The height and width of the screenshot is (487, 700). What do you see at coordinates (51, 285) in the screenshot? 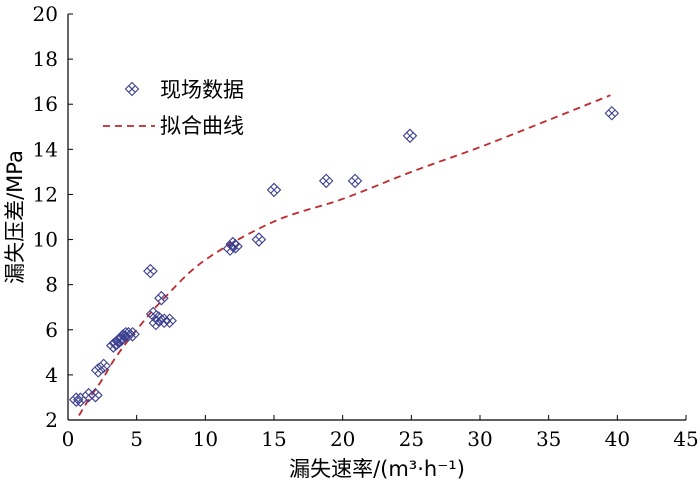
I see `y-tick-label: 8` at bounding box center [51, 285].